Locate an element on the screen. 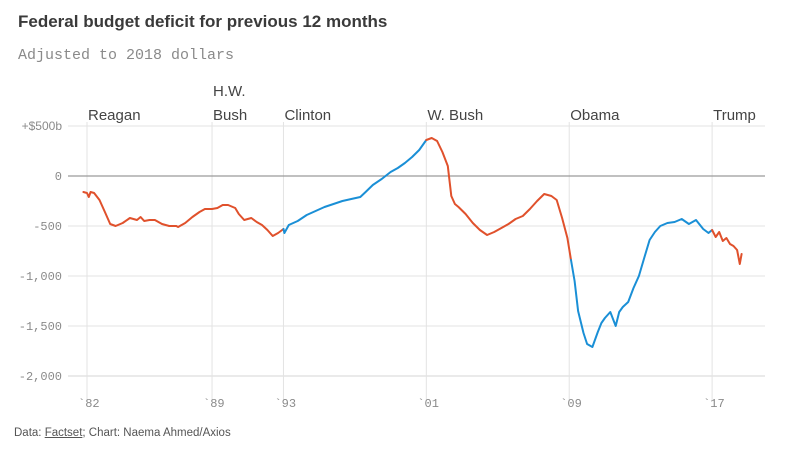  source-credit: Data: Factset; Chart: Naema Ahmed/Axios is located at coordinates (122, 433).